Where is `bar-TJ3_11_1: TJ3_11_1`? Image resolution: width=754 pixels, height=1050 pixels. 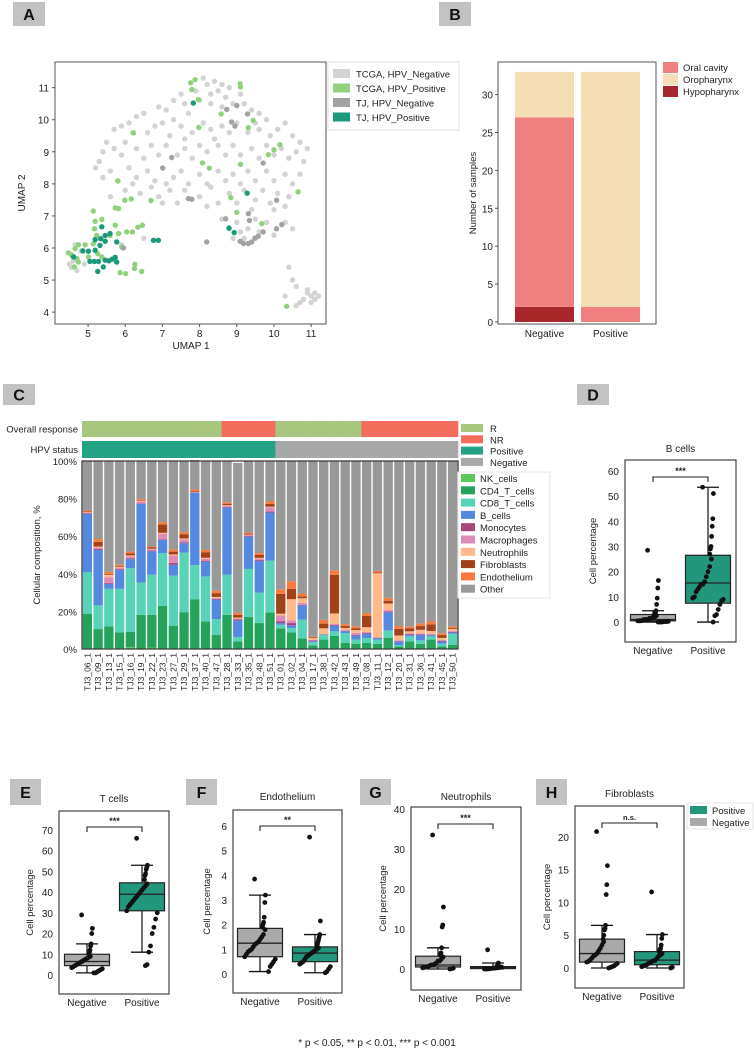 bar-TJ3_11_1: TJ3_11_1 is located at coordinates (377, 575).